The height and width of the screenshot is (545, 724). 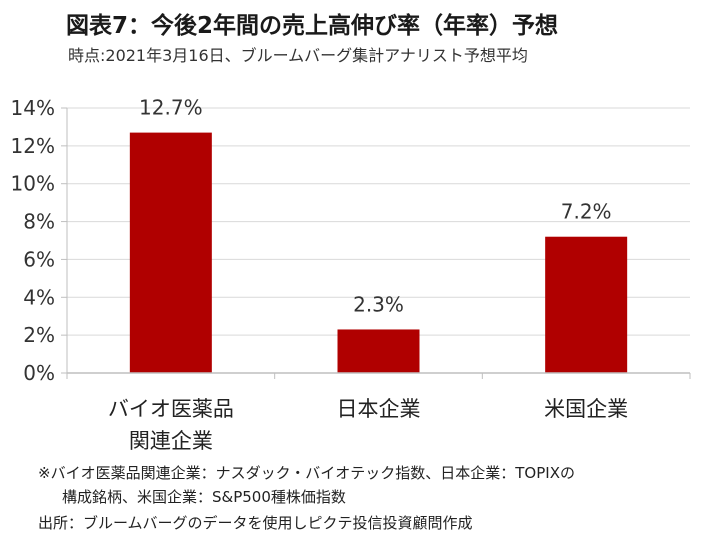 What do you see at coordinates (171, 441) in the screenshot?
I see `category-label: 関連企業` at bounding box center [171, 441].